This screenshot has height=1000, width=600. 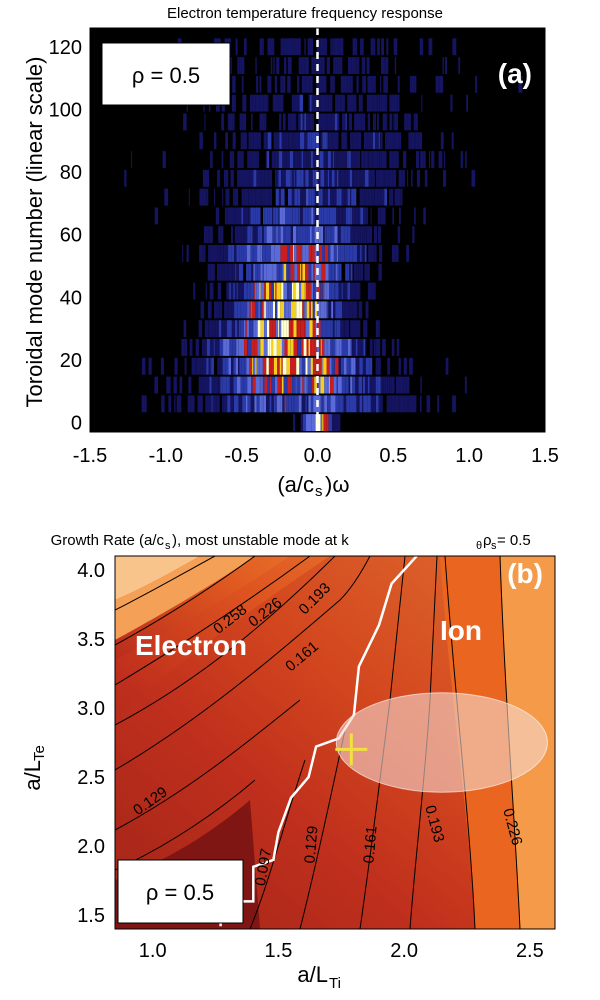 What do you see at coordinates (479, 546) in the screenshot?
I see `panel-b-title-sub2: θ` at bounding box center [479, 546].